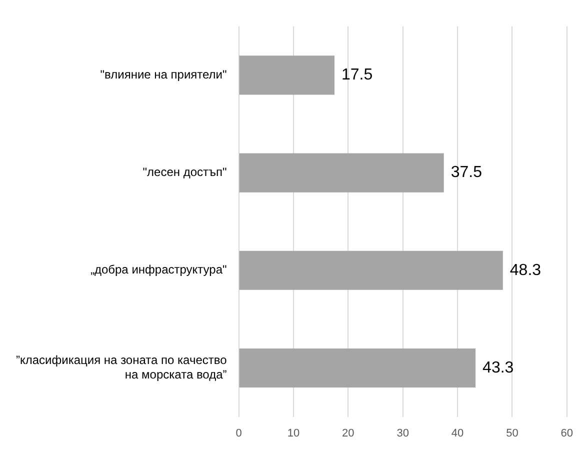  Describe the element at coordinates (158, 269) in the screenshot. I see `y-tick-label: „добра инфраструктура"` at that location.